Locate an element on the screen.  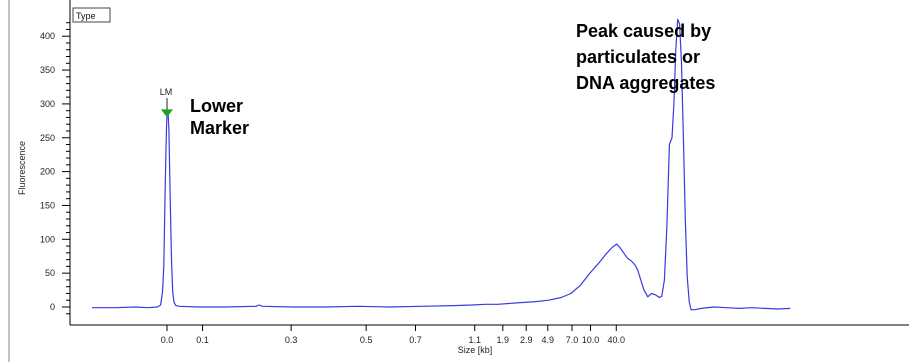
y-tick-label: 300 is located at coordinates (47, 104).